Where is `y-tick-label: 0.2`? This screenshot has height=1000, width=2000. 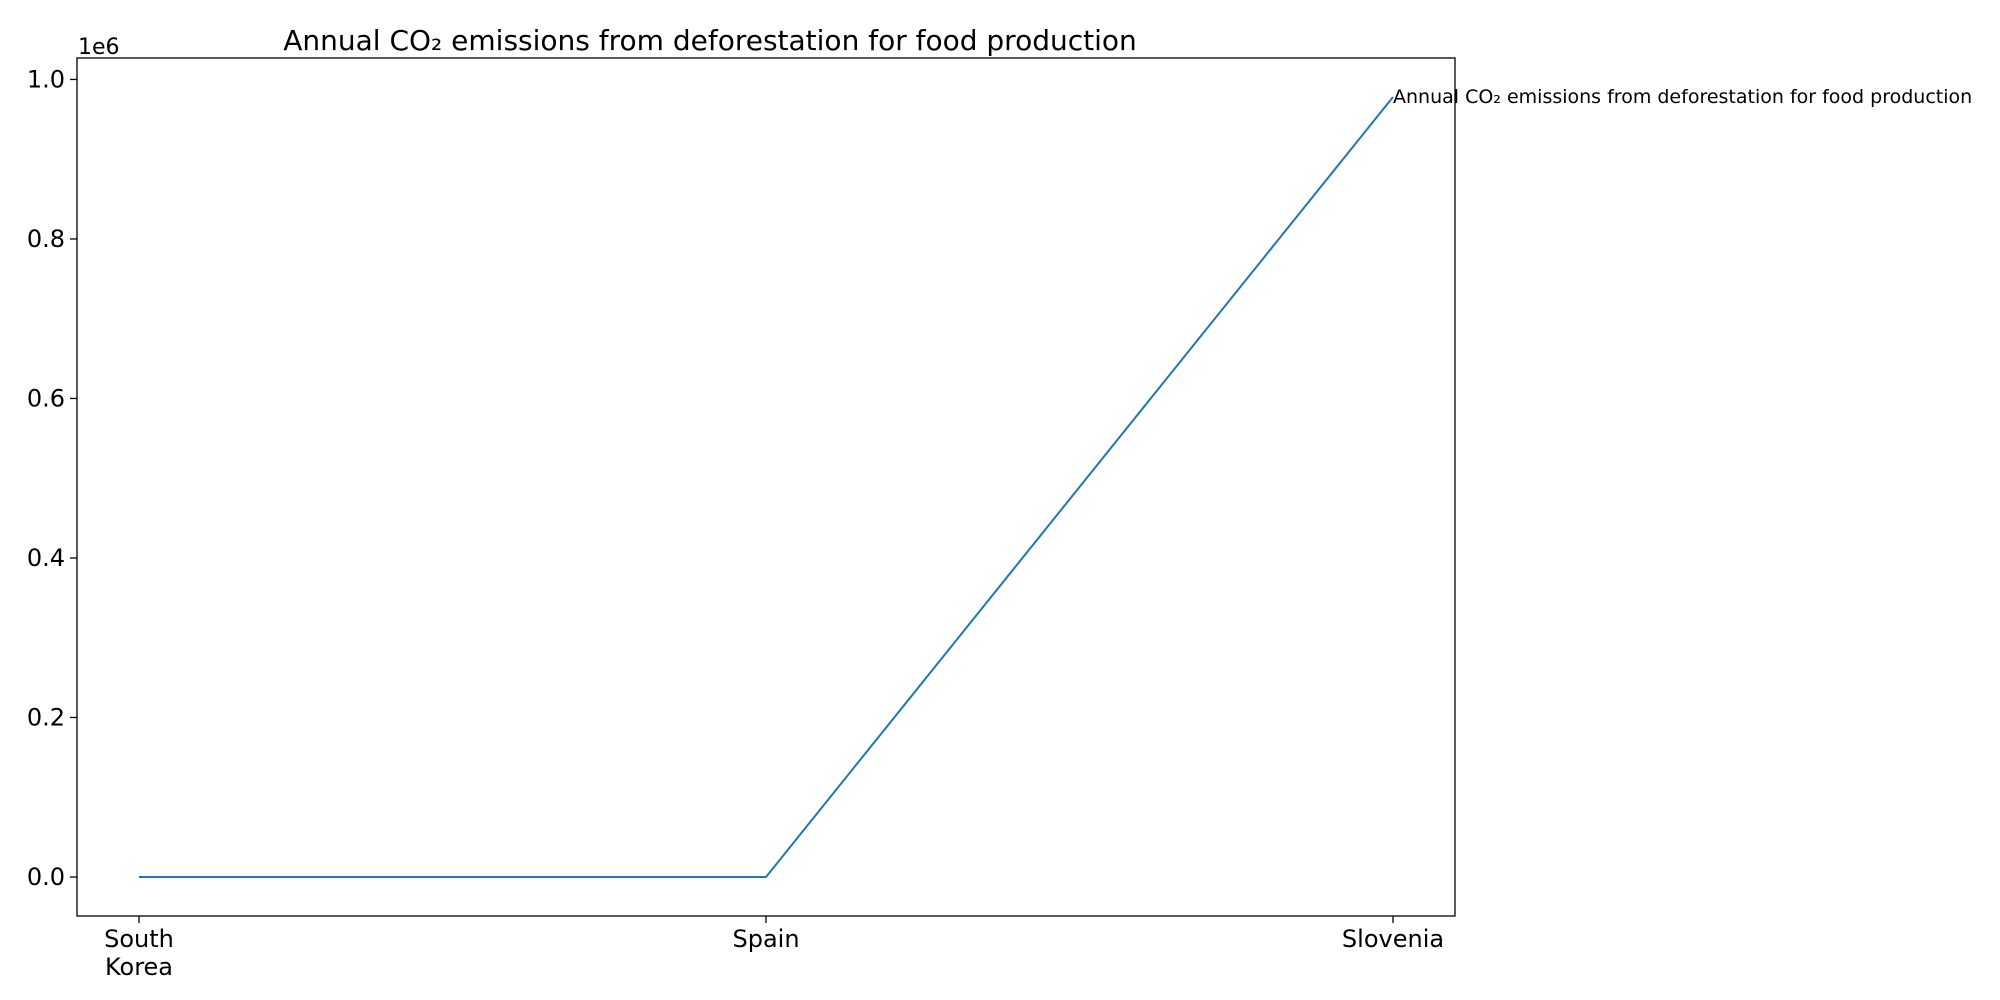
y-tick-label: 0.2 is located at coordinates (46, 717).